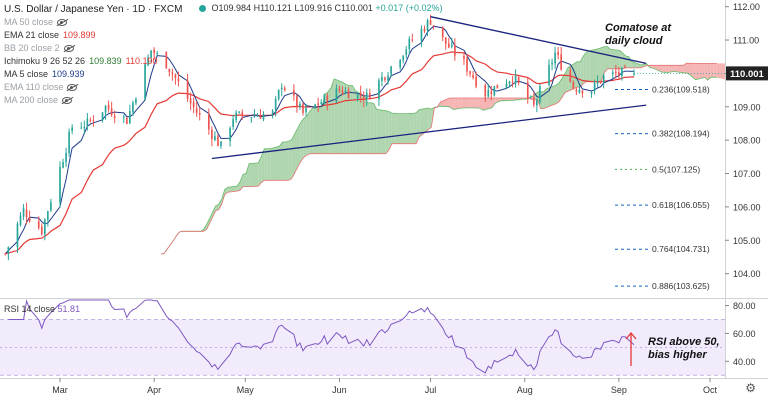  Describe the element at coordinates (353, 8) in the screenshot. I see `ohlc-close: C110.001` at that location.